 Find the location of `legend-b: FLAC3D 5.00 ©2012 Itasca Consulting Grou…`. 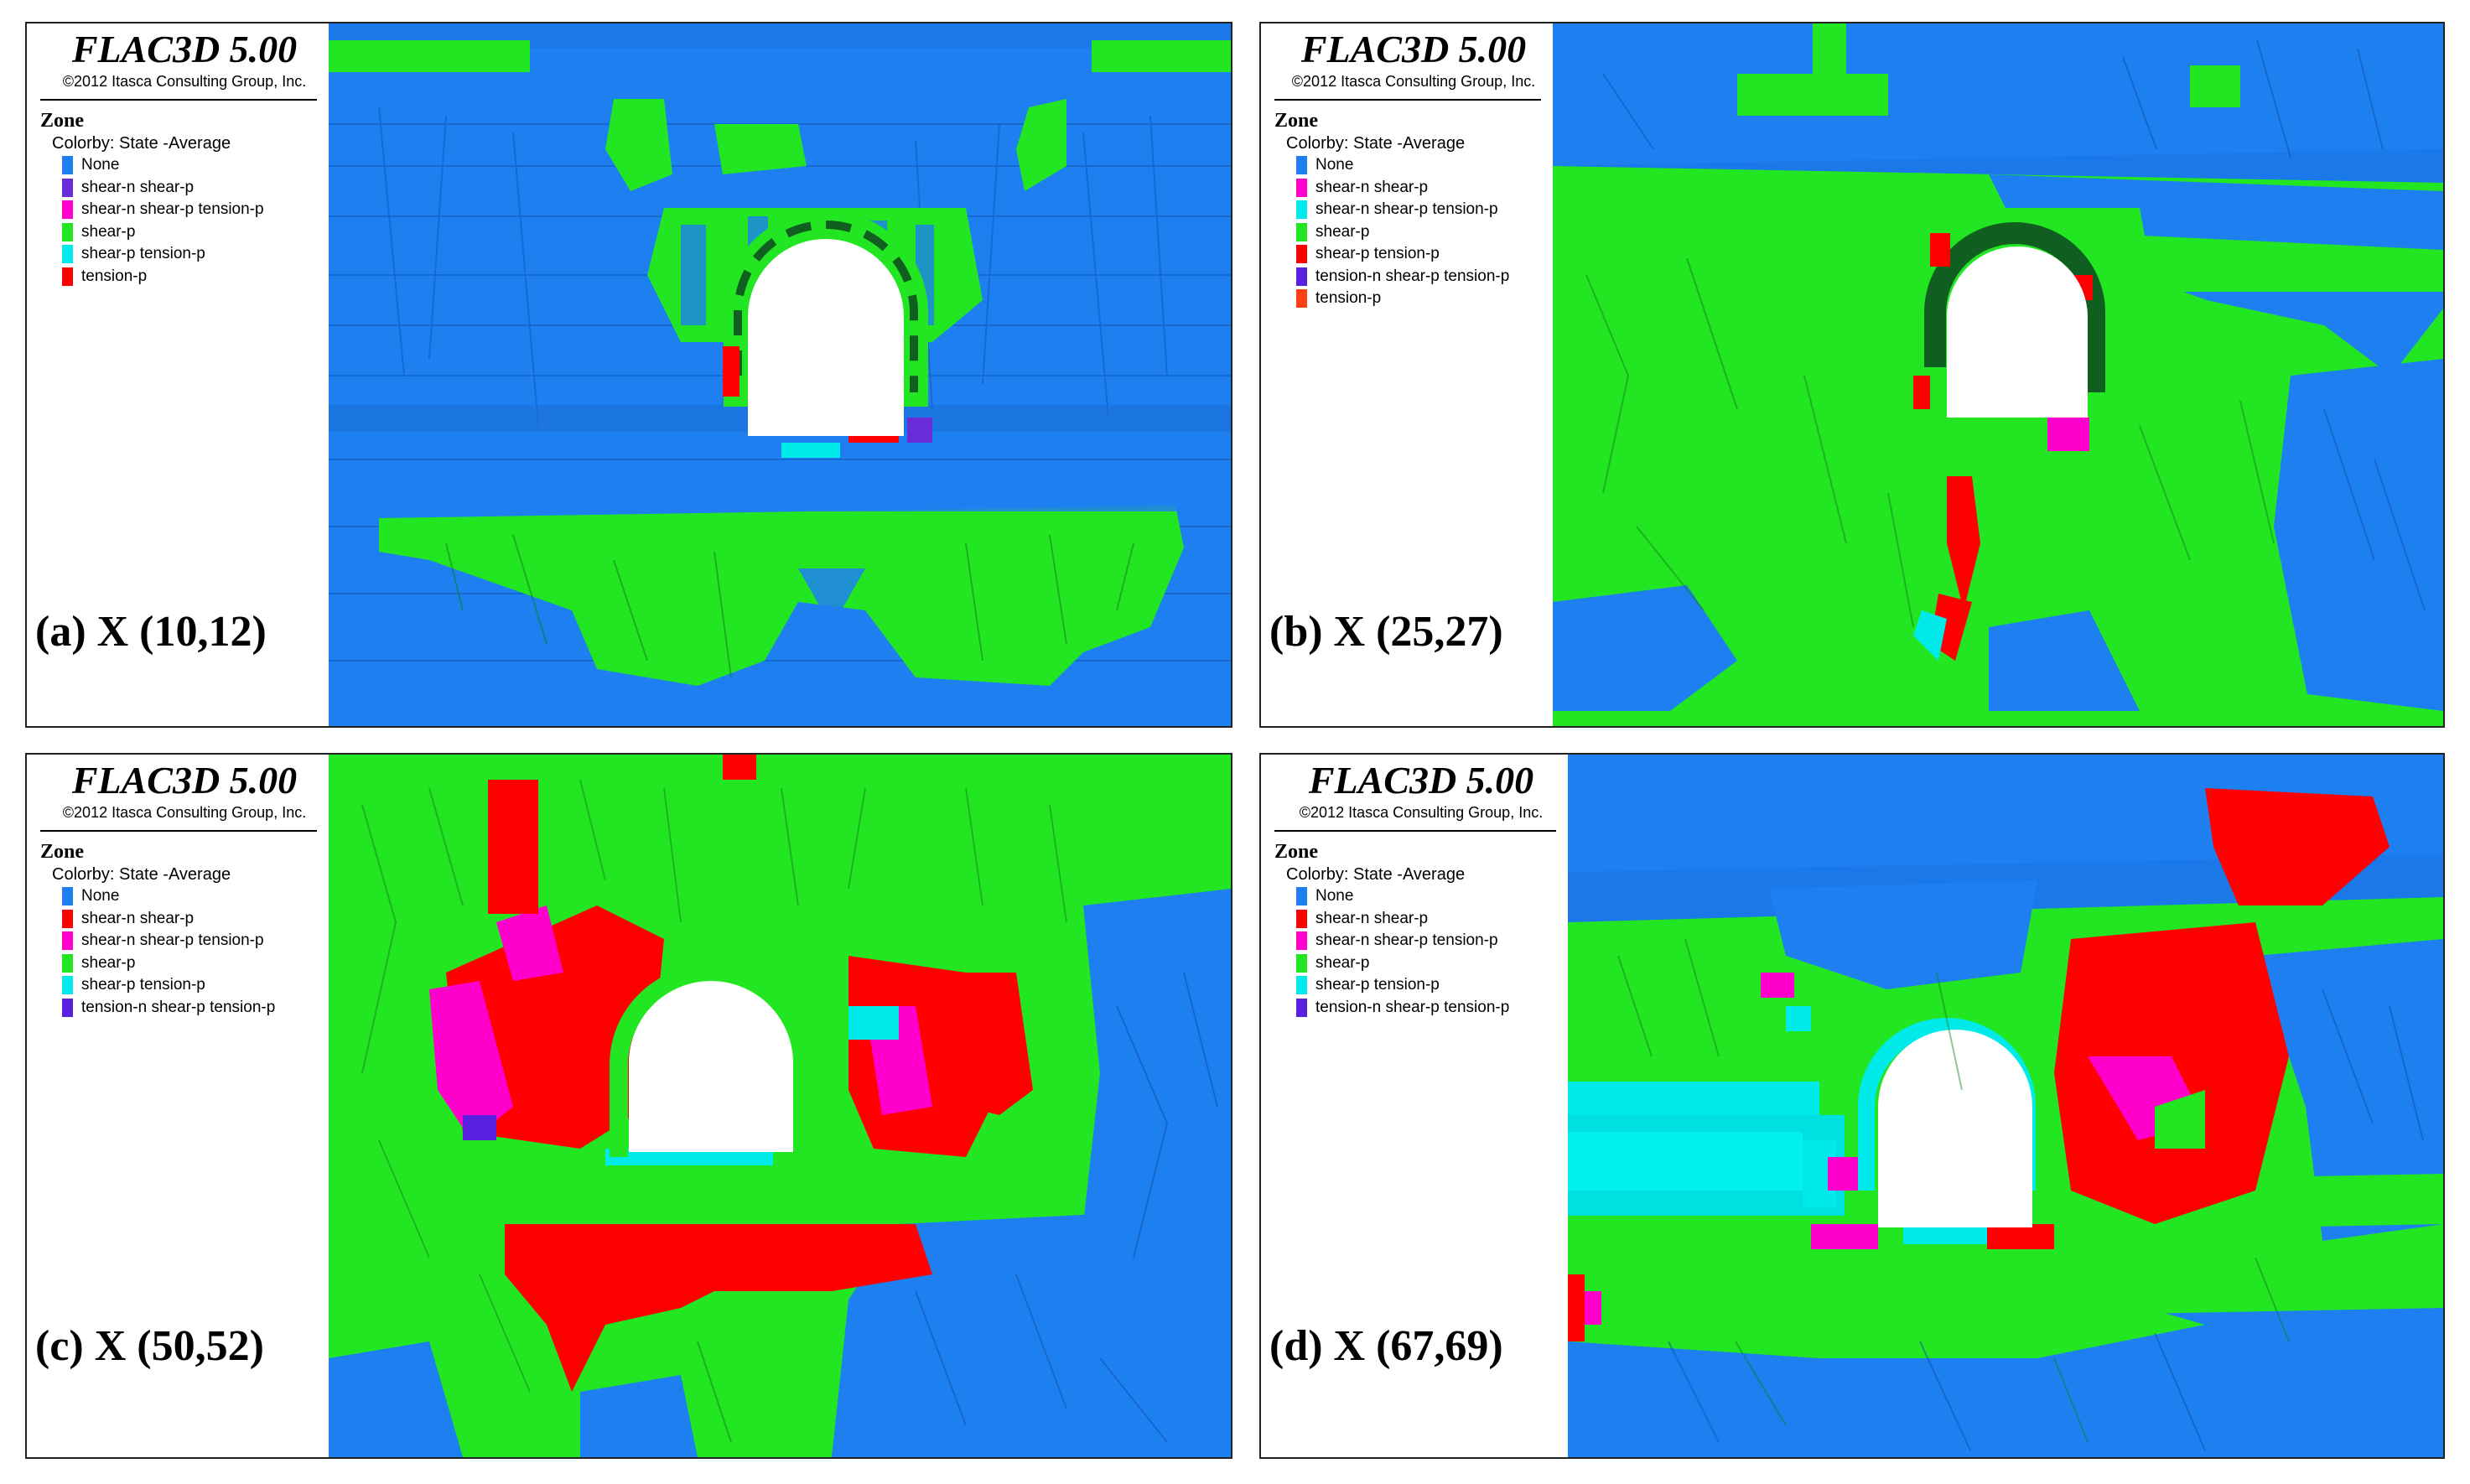

legend-b: FLAC3D 5.00 ©2012 Itasca Consulting Grou… is located at coordinates (1407, 374).